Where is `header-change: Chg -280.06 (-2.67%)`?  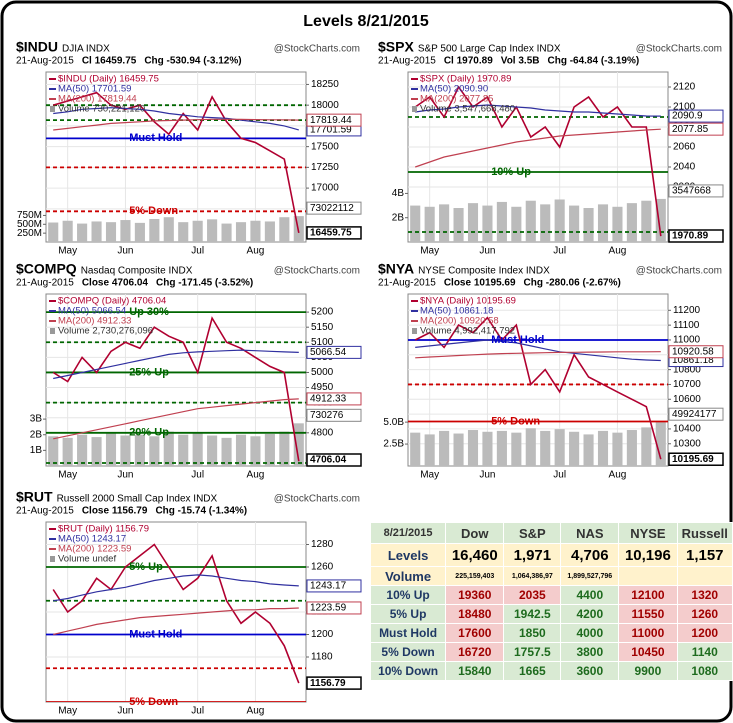
header-change: Chg -280.06 (-2.67%) is located at coordinates (572, 283).